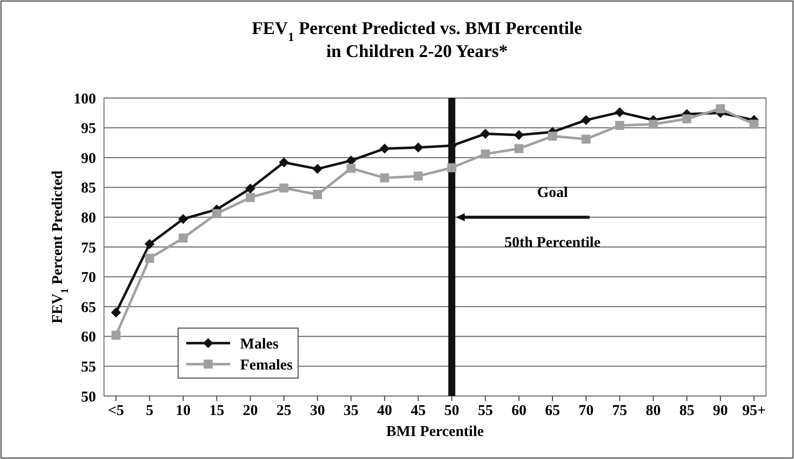  Describe the element at coordinates (653, 411) in the screenshot. I see `x-tick-label: 80` at that location.